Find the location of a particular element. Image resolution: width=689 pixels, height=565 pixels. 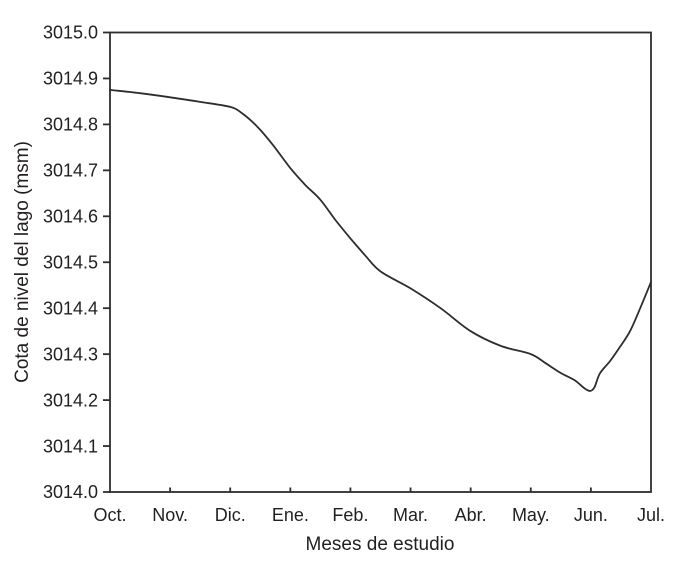

x-axis-title: Meses de estudio is located at coordinates (380, 544).